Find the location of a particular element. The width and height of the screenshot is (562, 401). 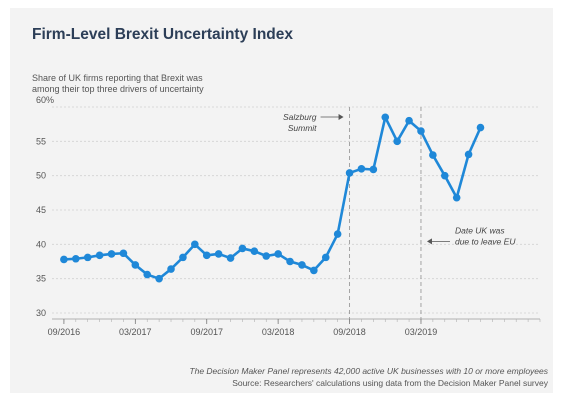

x-tick-label: 09/2016 is located at coordinates (64, 332).